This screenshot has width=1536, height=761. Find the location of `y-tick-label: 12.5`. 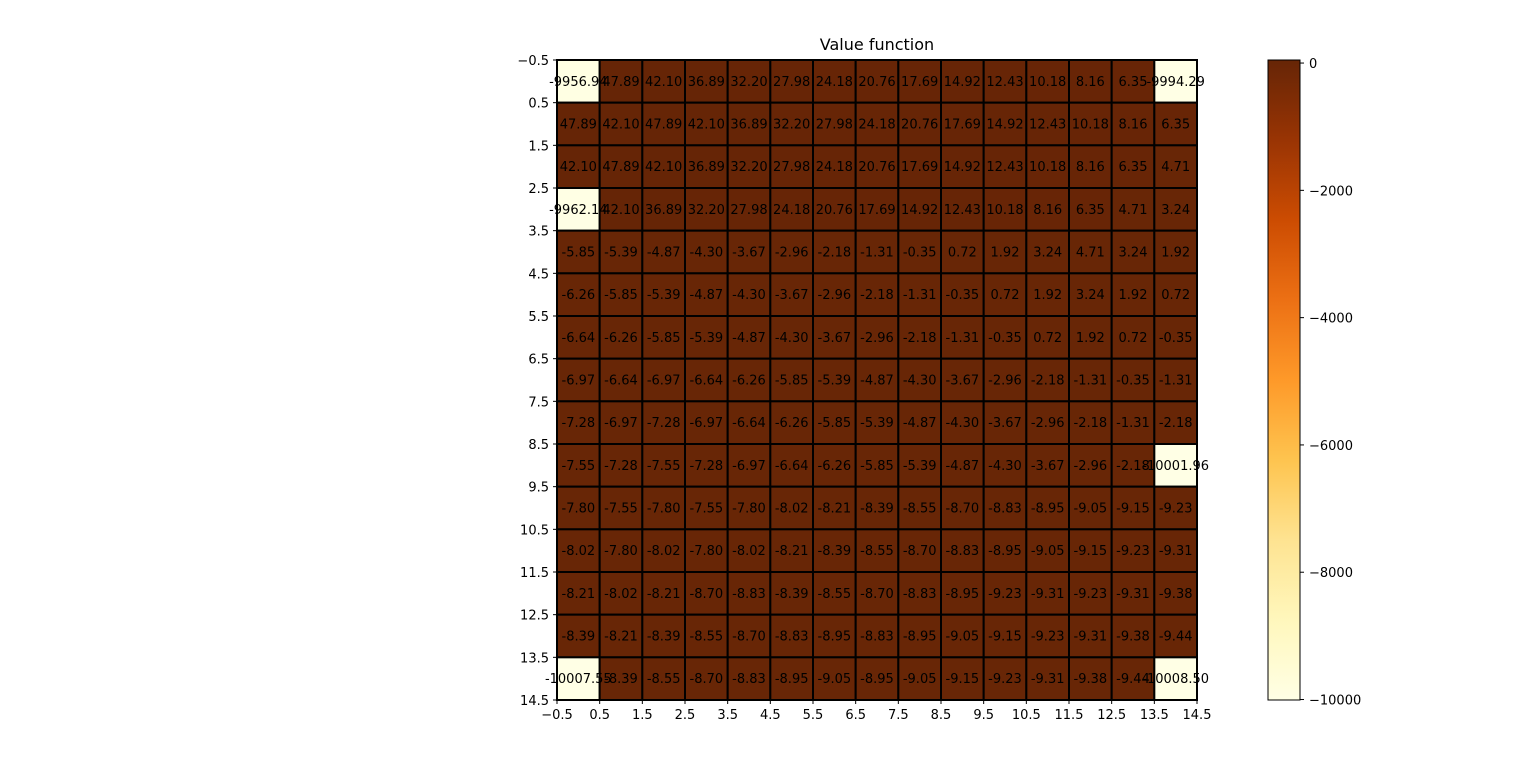

y-tick-label: 12.5 is located at coordinates (534, 616).